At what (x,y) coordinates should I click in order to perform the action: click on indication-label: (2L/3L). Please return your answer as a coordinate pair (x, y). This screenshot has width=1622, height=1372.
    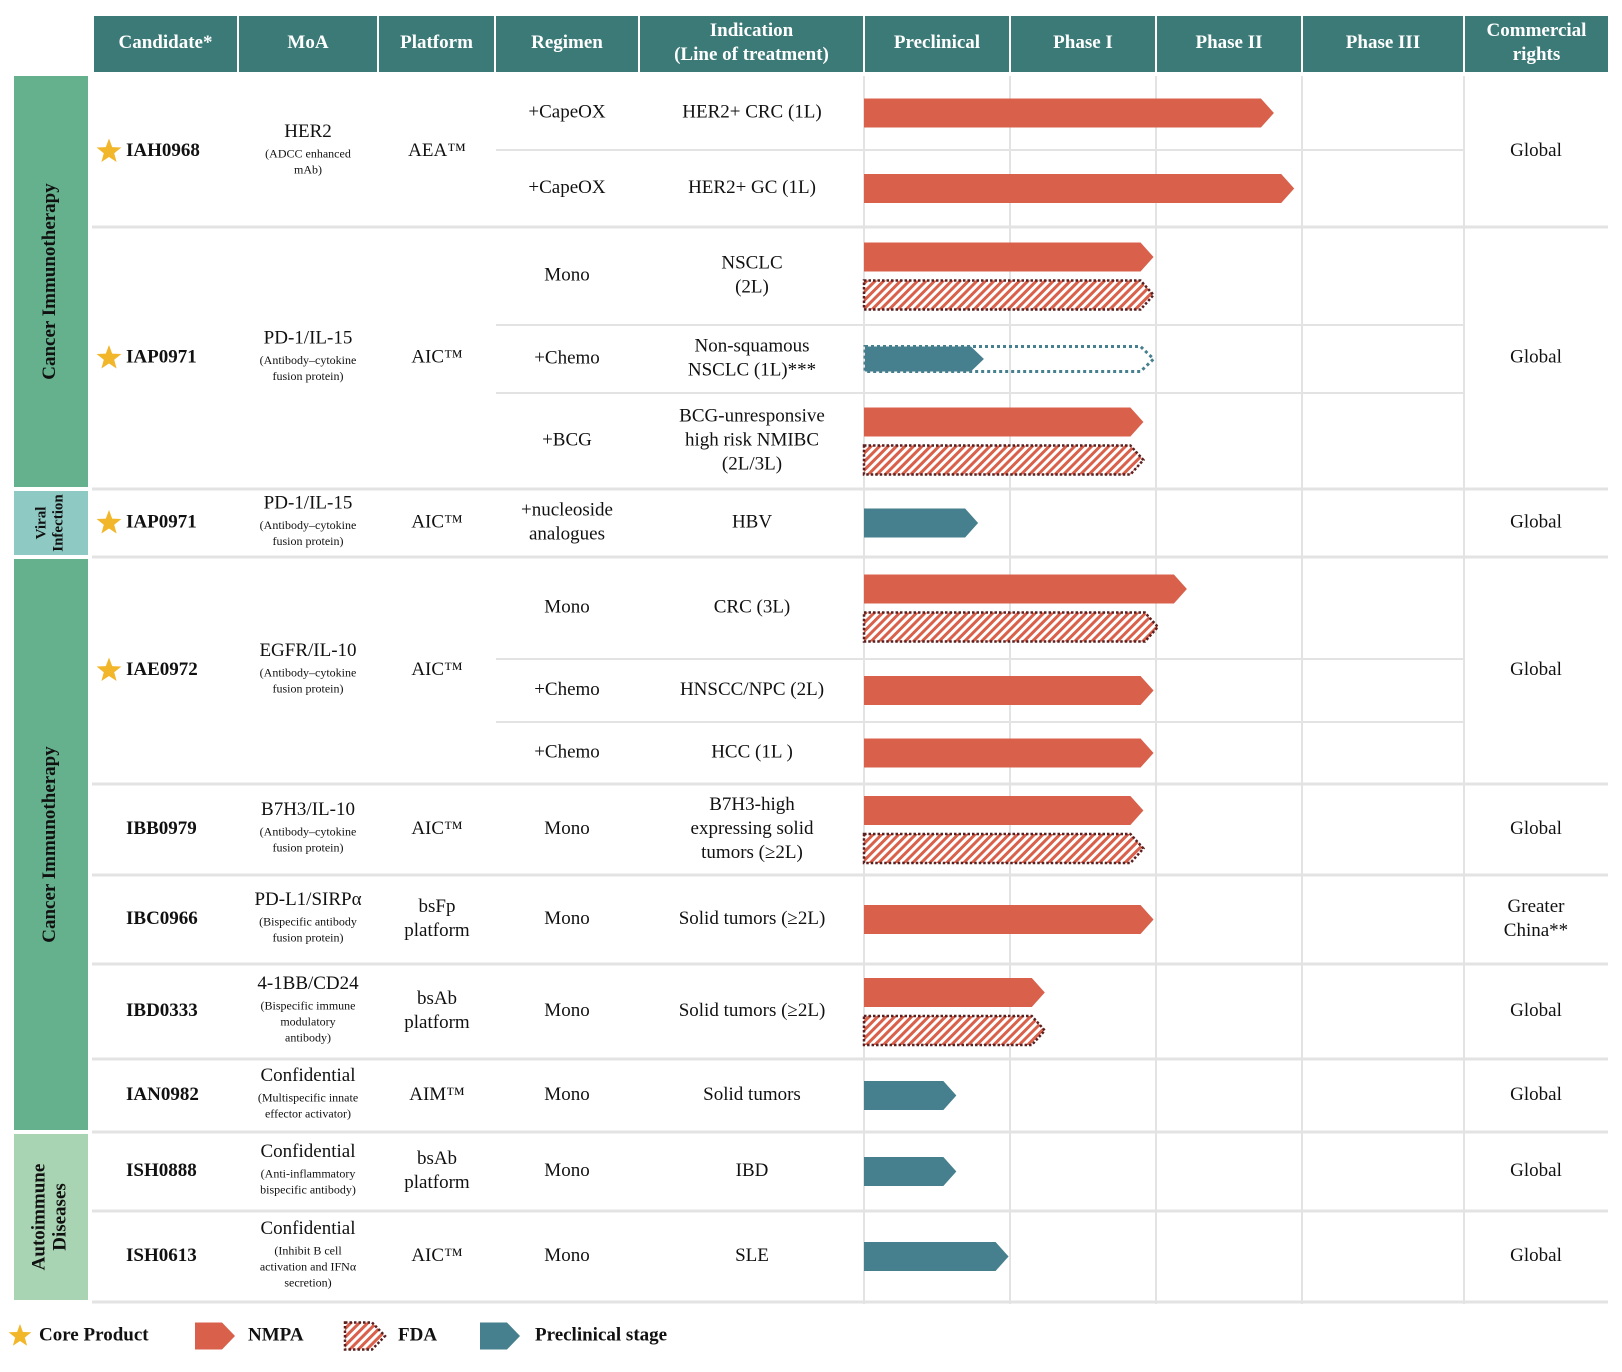
    Looking at the image, I should click on (752, 463).